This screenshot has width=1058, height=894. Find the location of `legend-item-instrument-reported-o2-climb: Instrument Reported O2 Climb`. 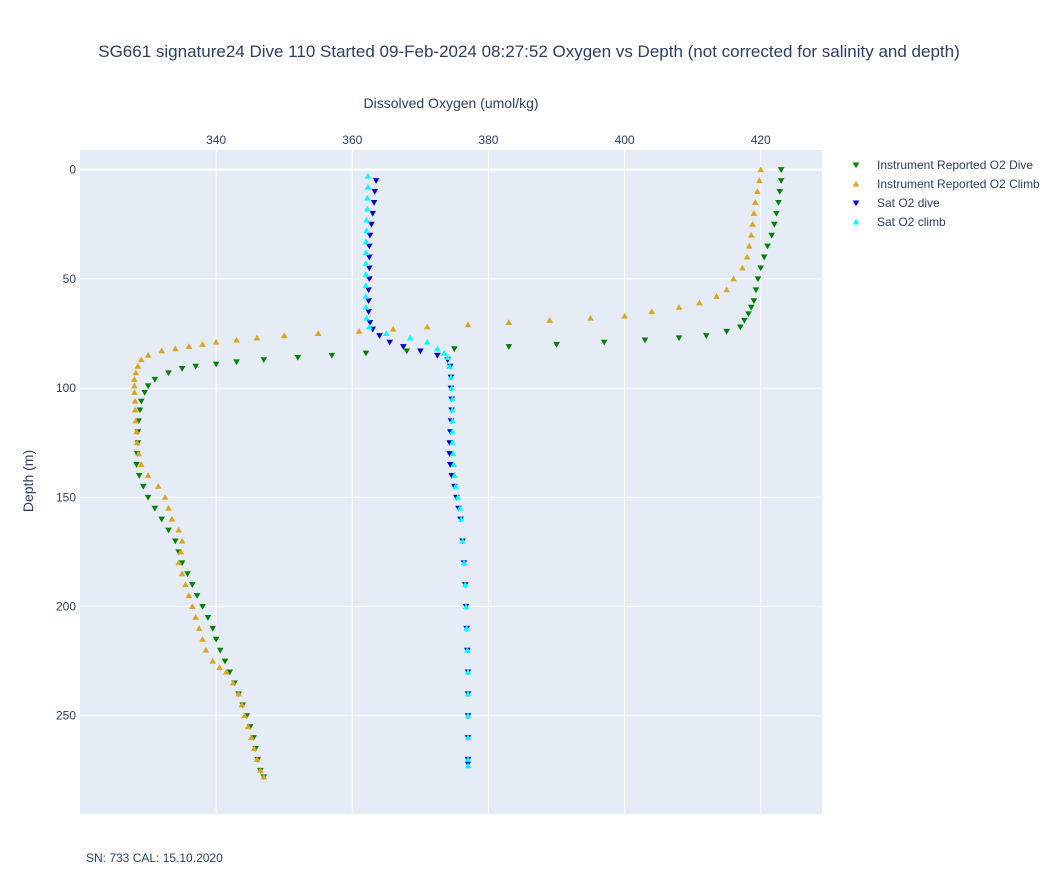

legend-item-instrument-reported-o2-climb: Instrument Reported O2 Climb is located at coordinates (946, 184).